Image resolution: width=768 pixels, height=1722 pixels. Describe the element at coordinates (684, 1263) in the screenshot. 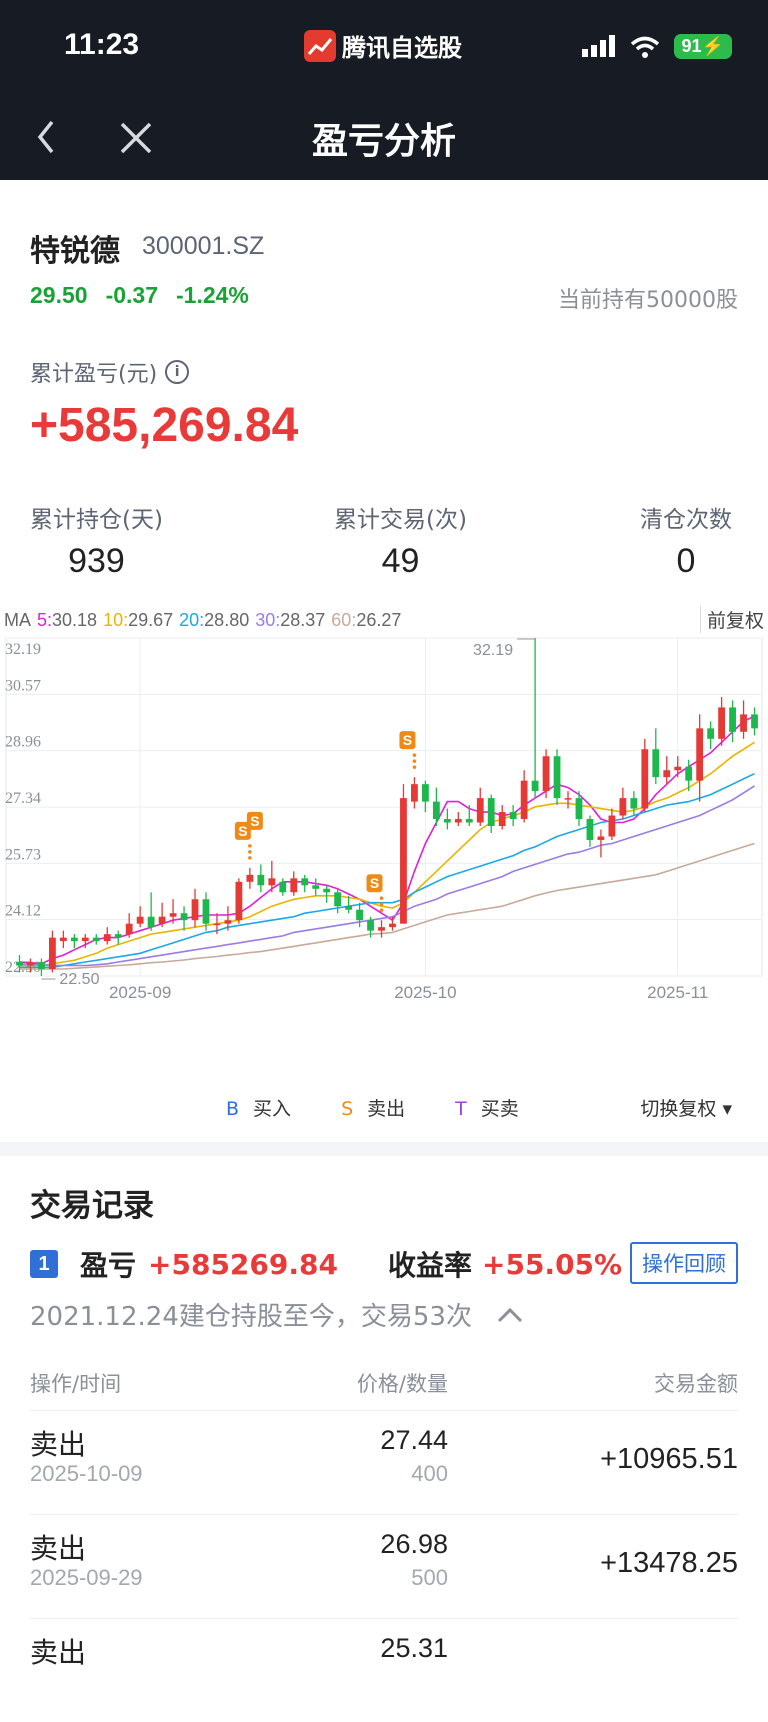

I see `review-button: 操作回顾` at that location.